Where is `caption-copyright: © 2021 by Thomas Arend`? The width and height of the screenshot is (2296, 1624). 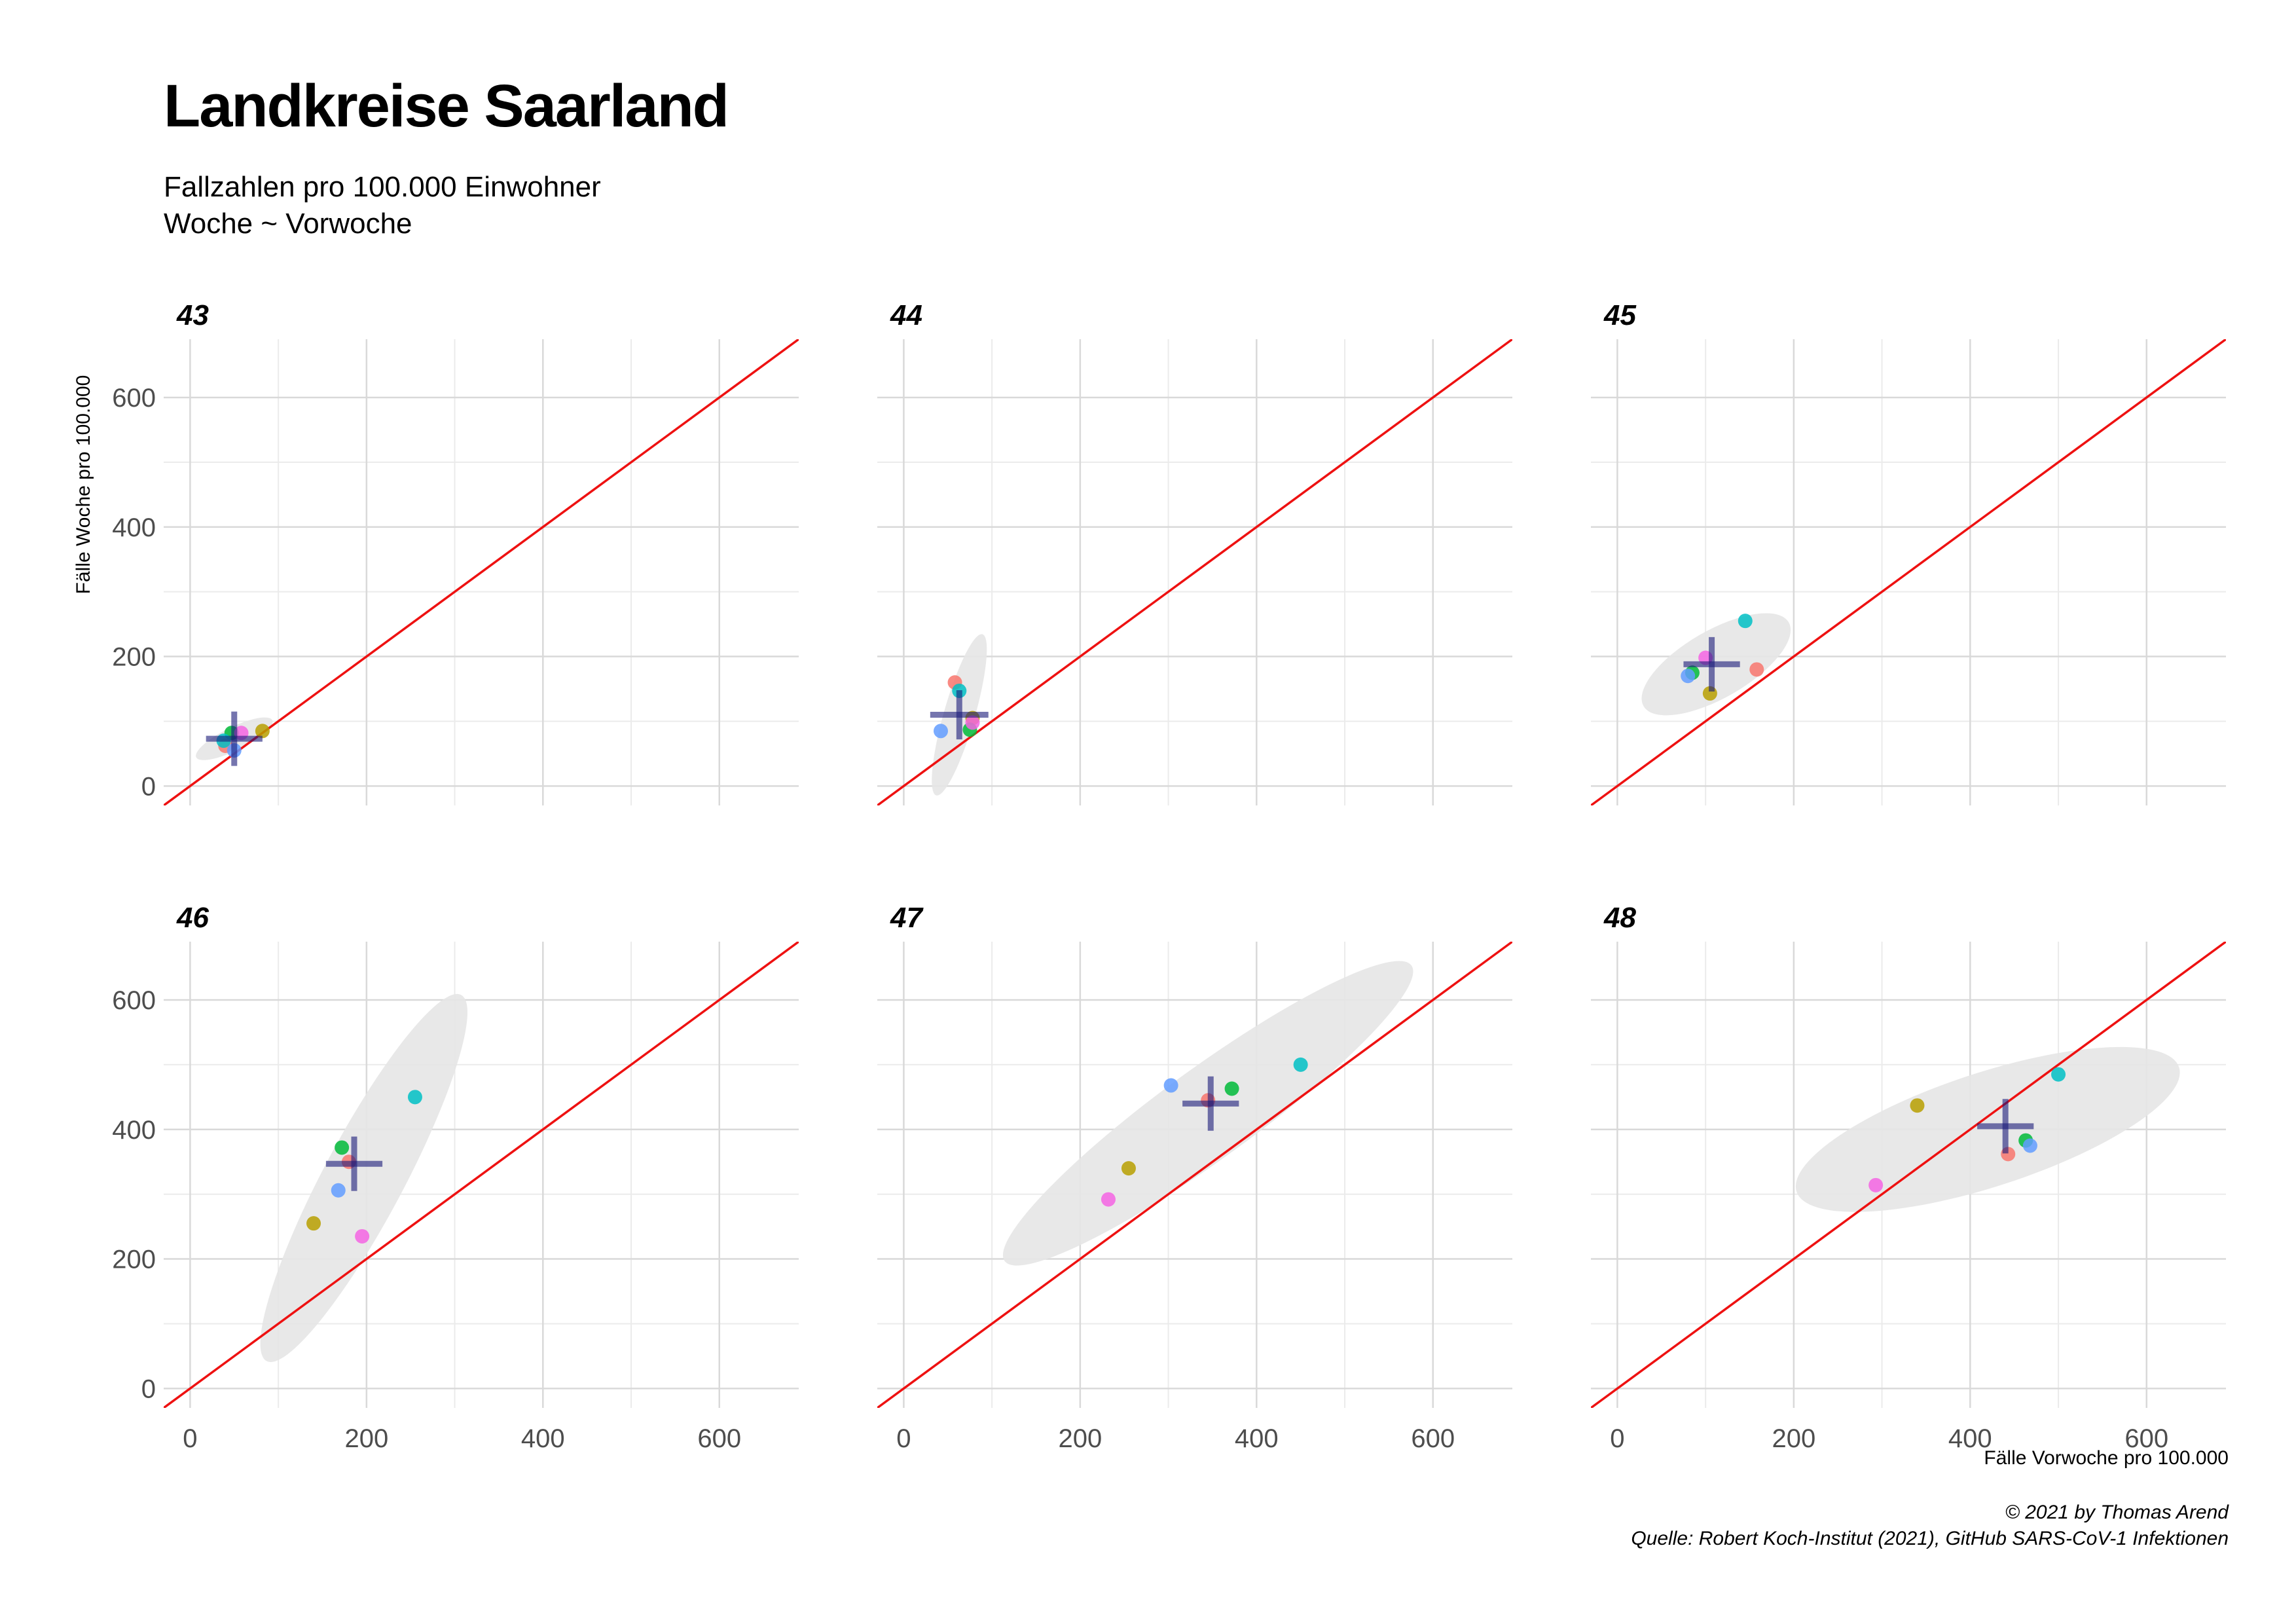
caption-copyright: © 2021 by Thomas Arend is located at coordinates (2117, 1512).